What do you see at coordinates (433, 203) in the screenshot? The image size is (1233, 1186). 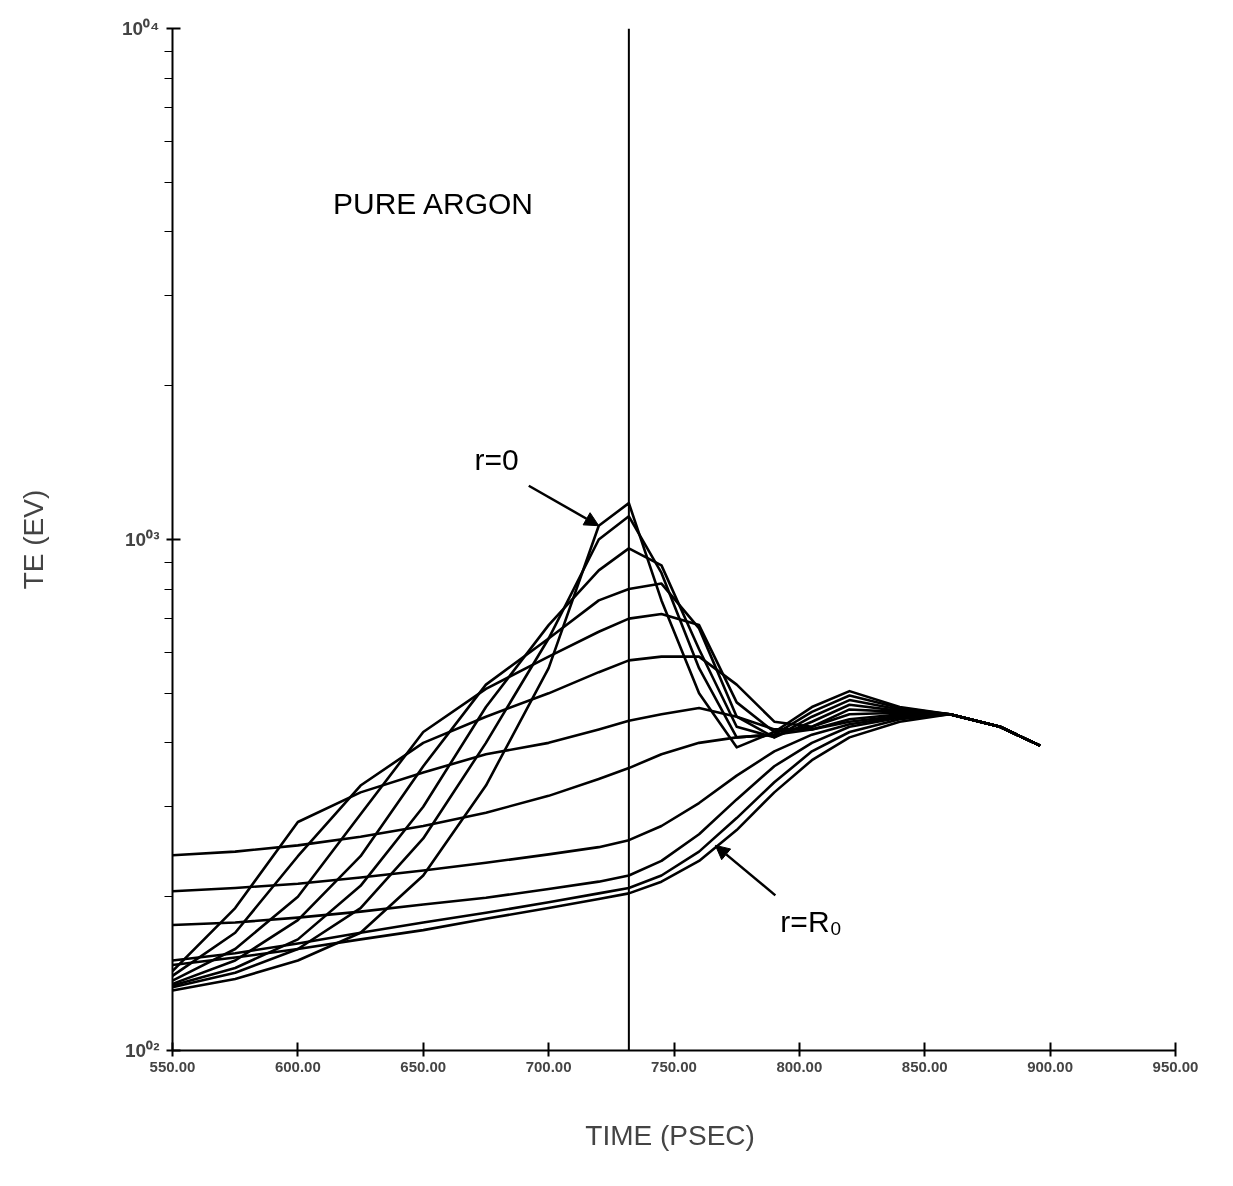 I see `annotation: PURE ARGON` at bounding box center [433, 203].